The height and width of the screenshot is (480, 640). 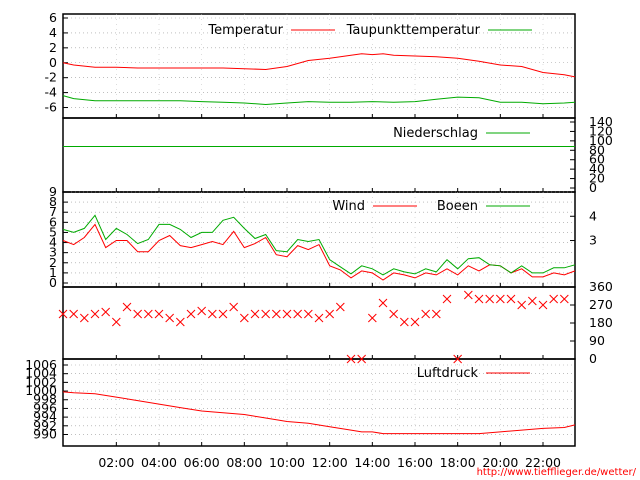 What do you see at coordinates (593, 240) in the screenshot?
I see `y2-tick-label: 3` at bounding box center [593, 240].